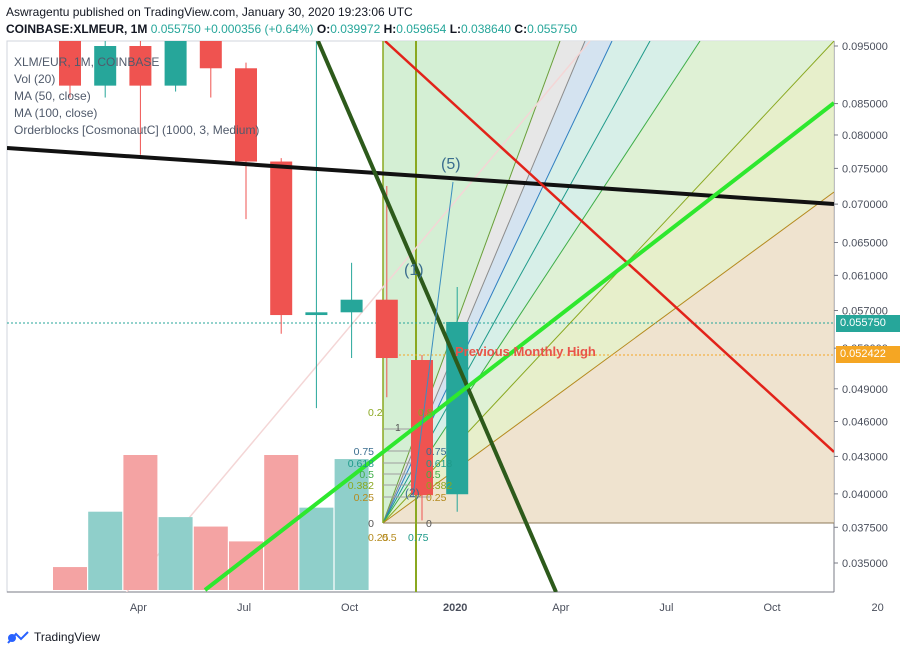  Describe the element at coordinates (361, 464) in the screenshot. I see `fib-left-label: 0.618` at that location.